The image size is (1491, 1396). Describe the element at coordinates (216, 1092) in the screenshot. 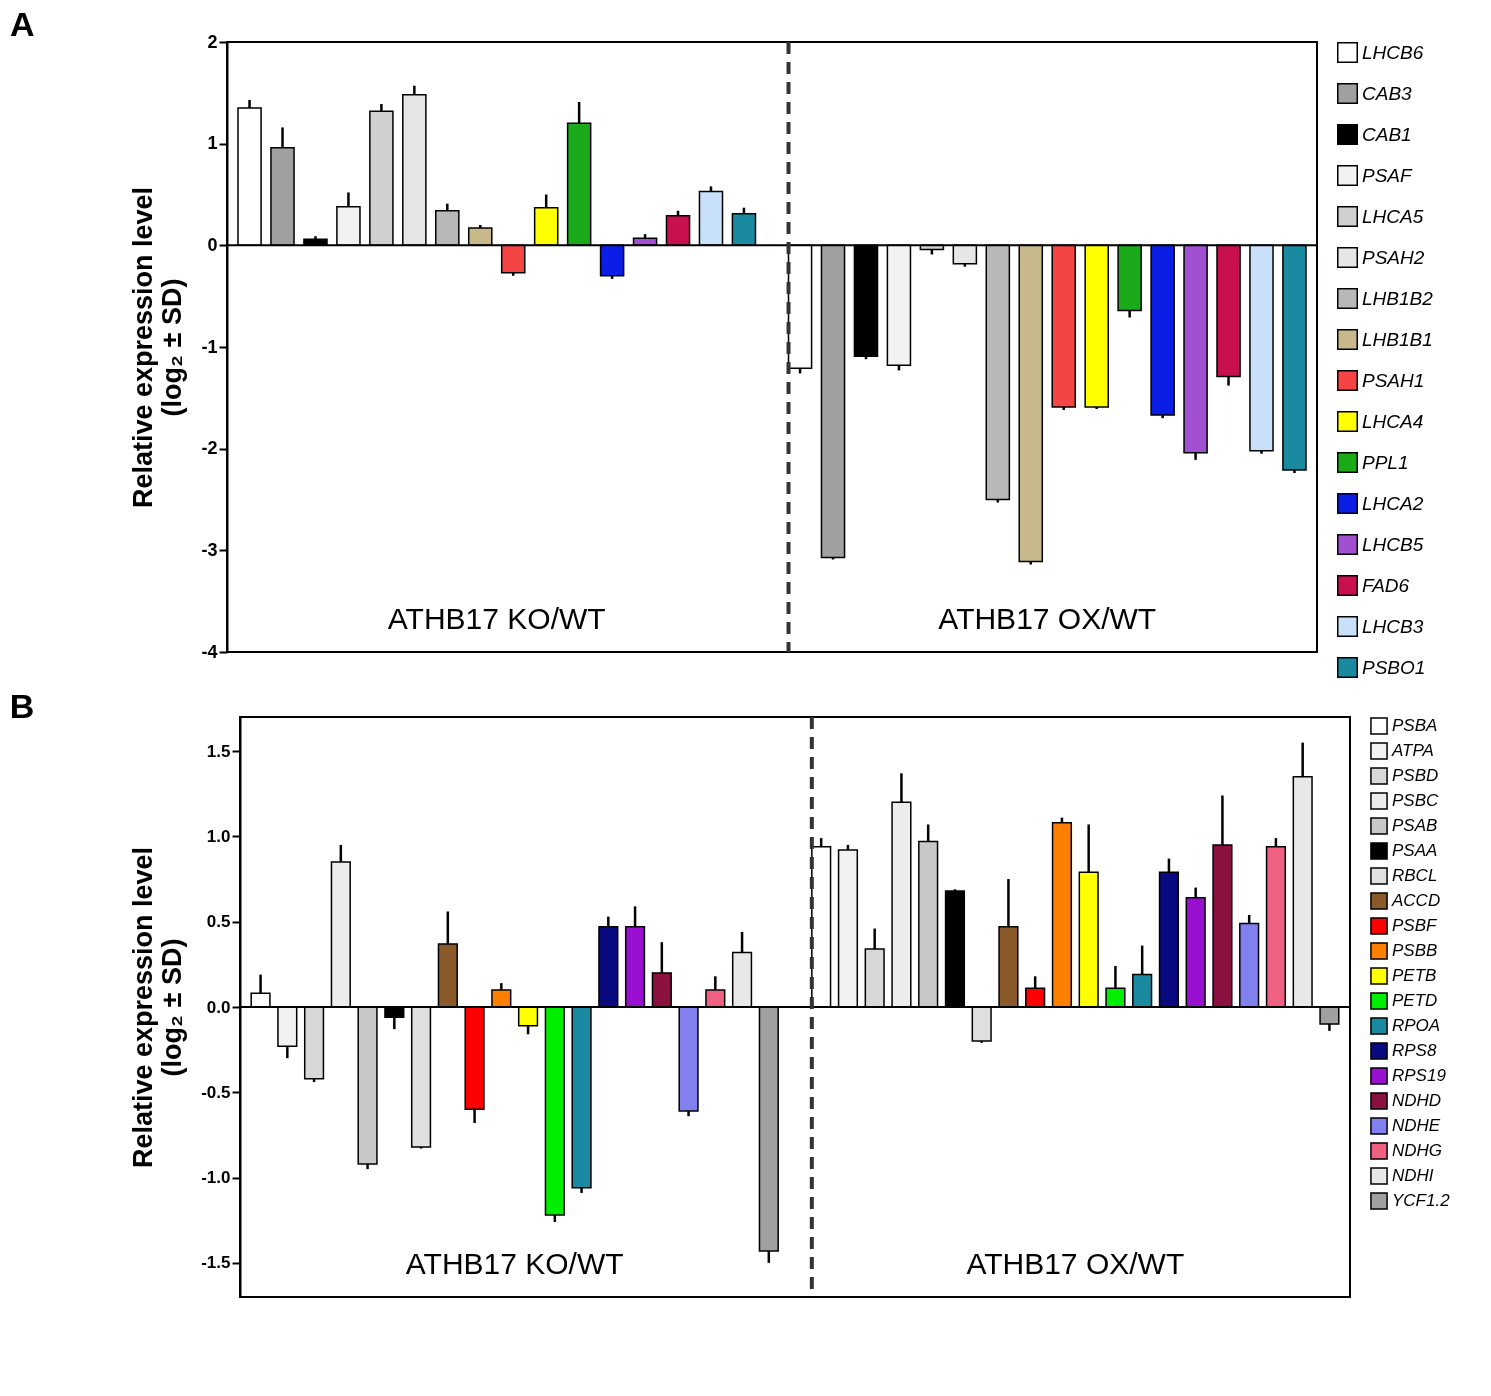

I see `y-tick-label: -0.5` at that location.